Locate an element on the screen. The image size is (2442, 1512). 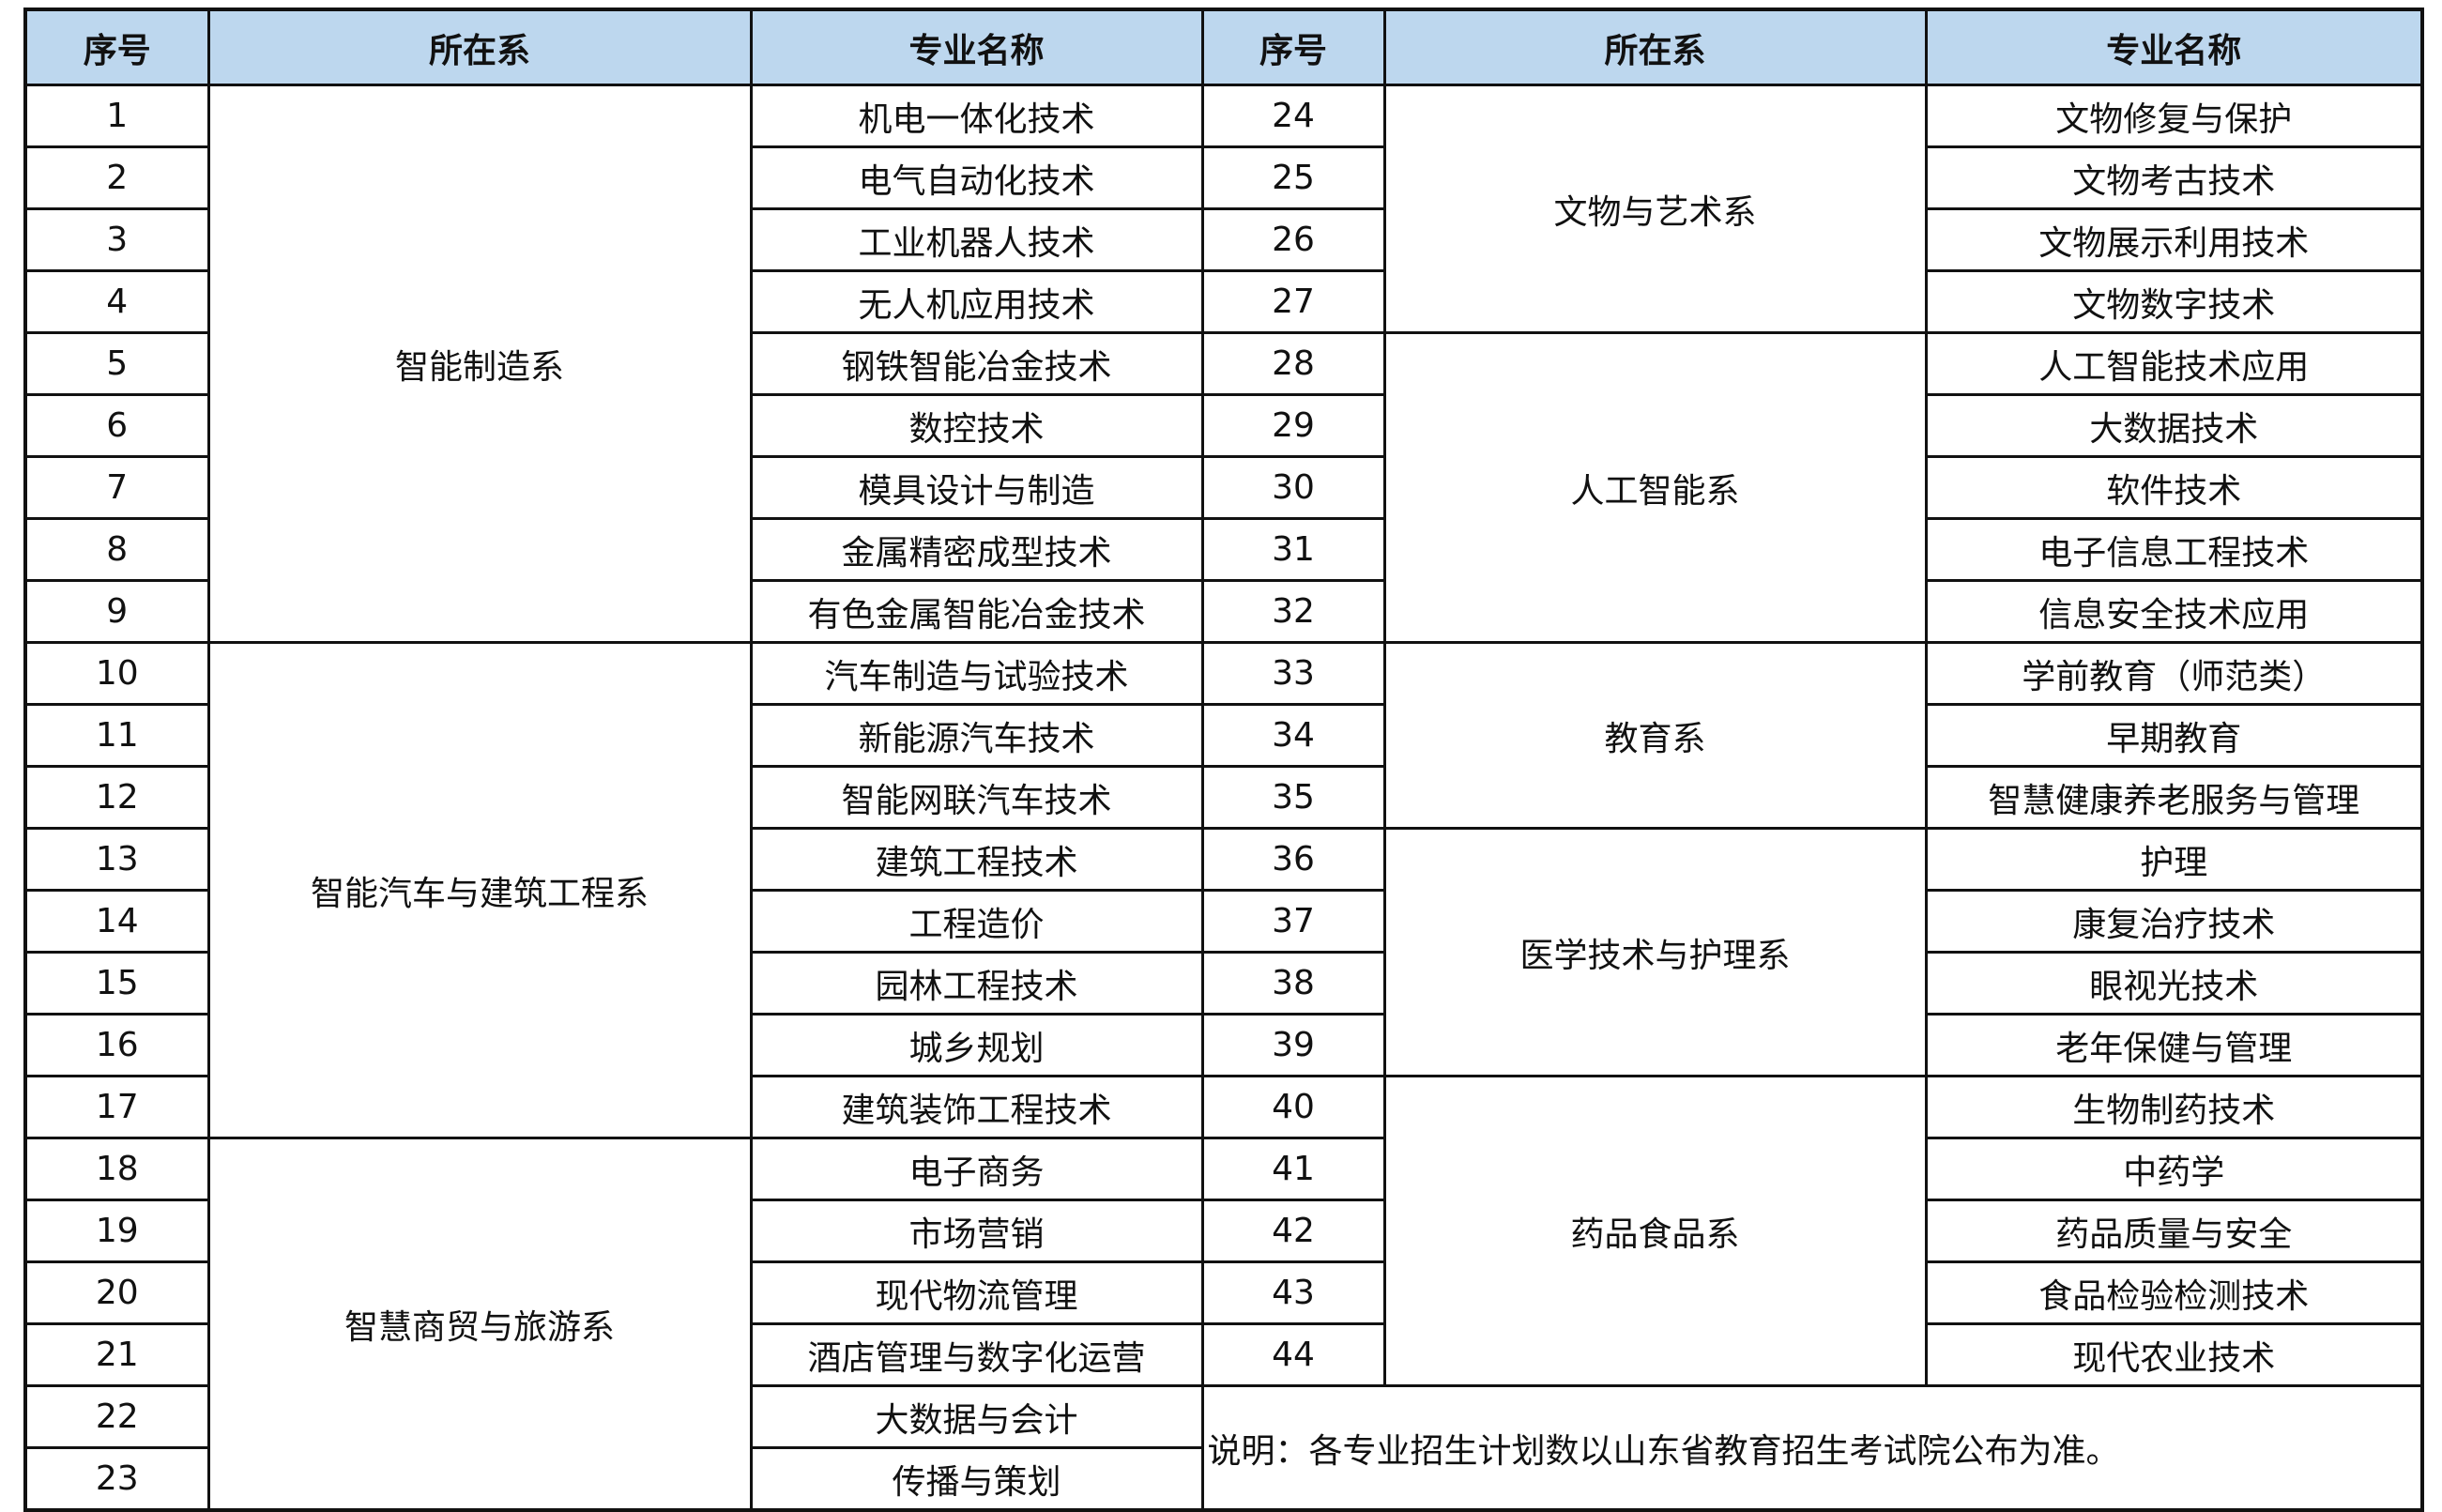
seq-cell: 11 is located at coordinates (117, 735).